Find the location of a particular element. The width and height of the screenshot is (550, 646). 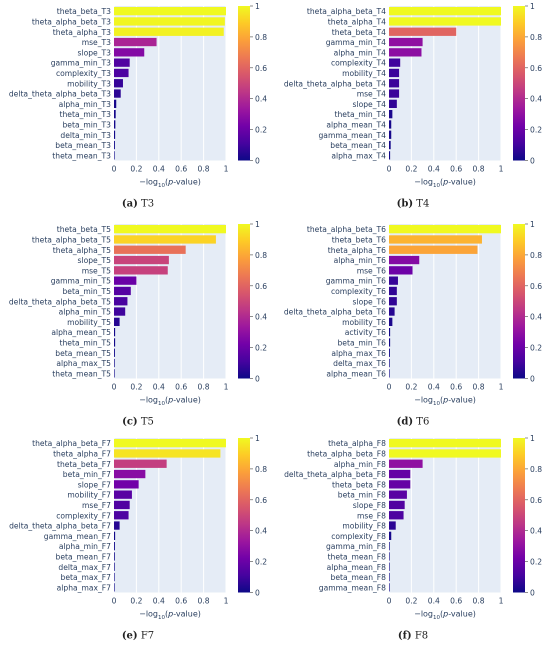

category-label: beta_min_F8 is located at coordinates (362, 495).